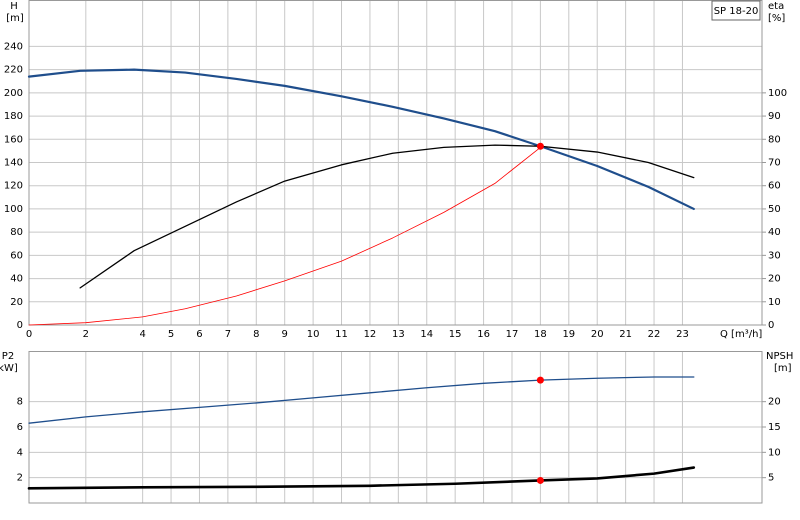 The height and width of the screenshot is (520, 800). I want to click on x-tick-label: 2, so click(86, 334).